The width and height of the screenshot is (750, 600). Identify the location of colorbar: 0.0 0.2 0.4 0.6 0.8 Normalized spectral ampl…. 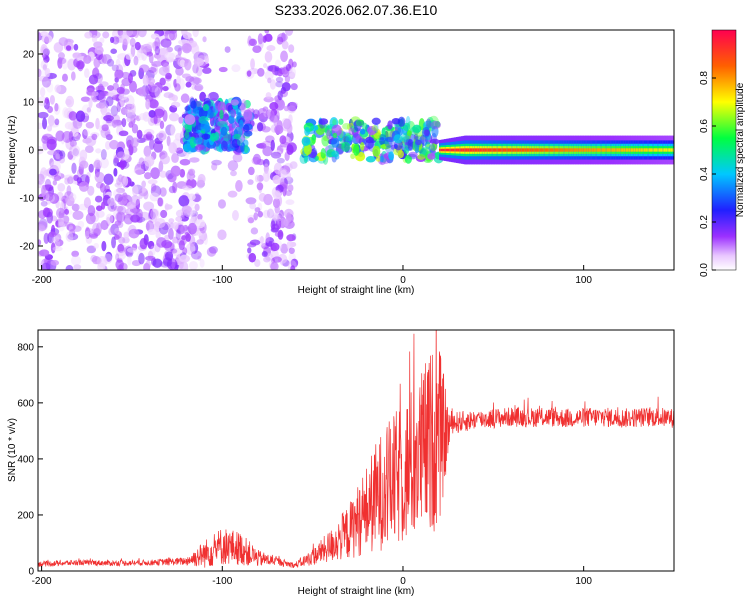
(722, 153).